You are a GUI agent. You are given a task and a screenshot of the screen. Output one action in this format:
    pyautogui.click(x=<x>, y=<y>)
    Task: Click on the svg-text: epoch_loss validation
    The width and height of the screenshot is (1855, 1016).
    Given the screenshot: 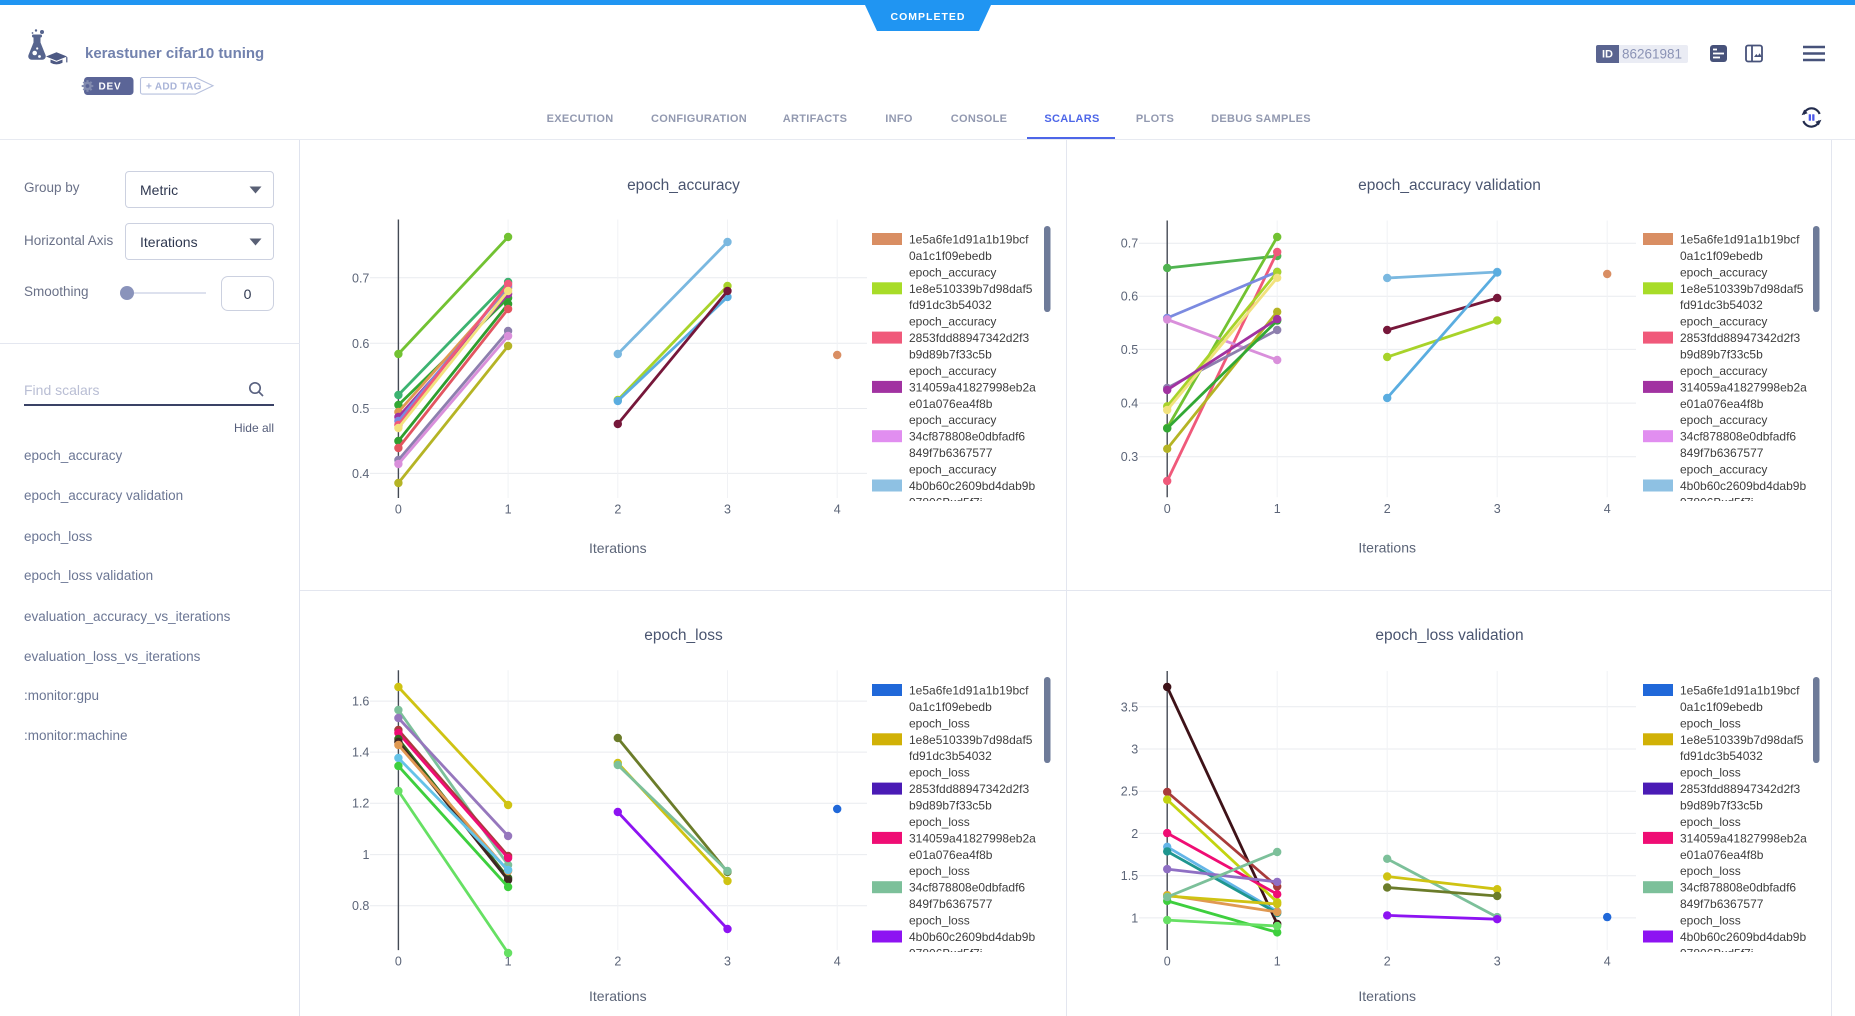 What is the action you would take?
    pyautogui.click(x=1449, y=635)
    